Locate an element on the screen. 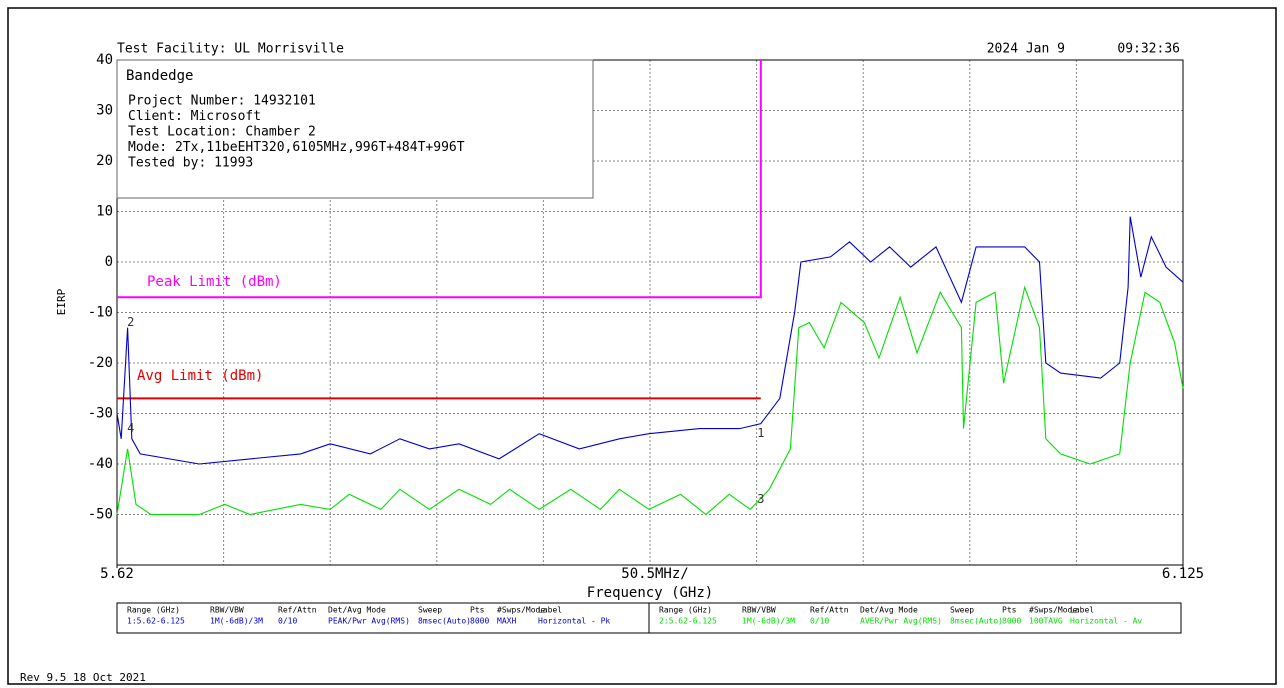 The width and height of the screenshot is (1284, 688). info-title: Bandedge is located at coordinates (159, 76).